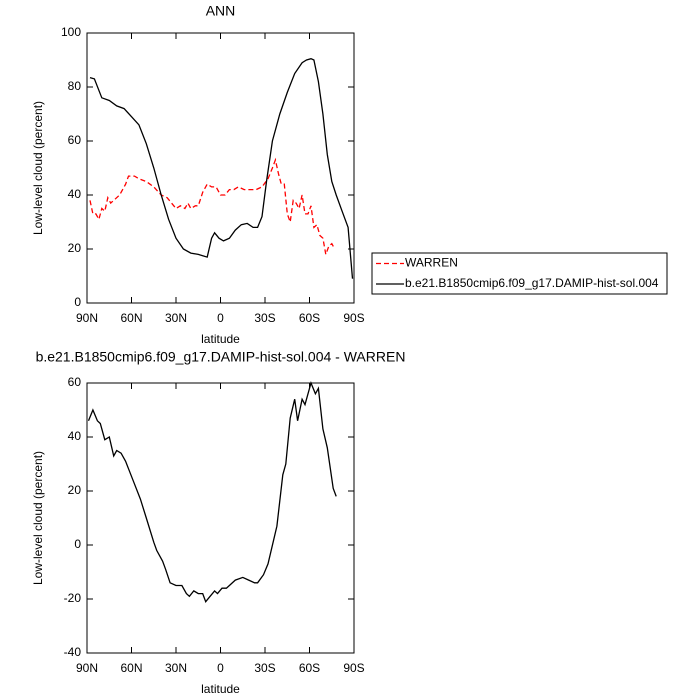  What do you see at coordinates (519, 273) in the screenshot?
I see `legend-box` at bounding box center [519, 273].